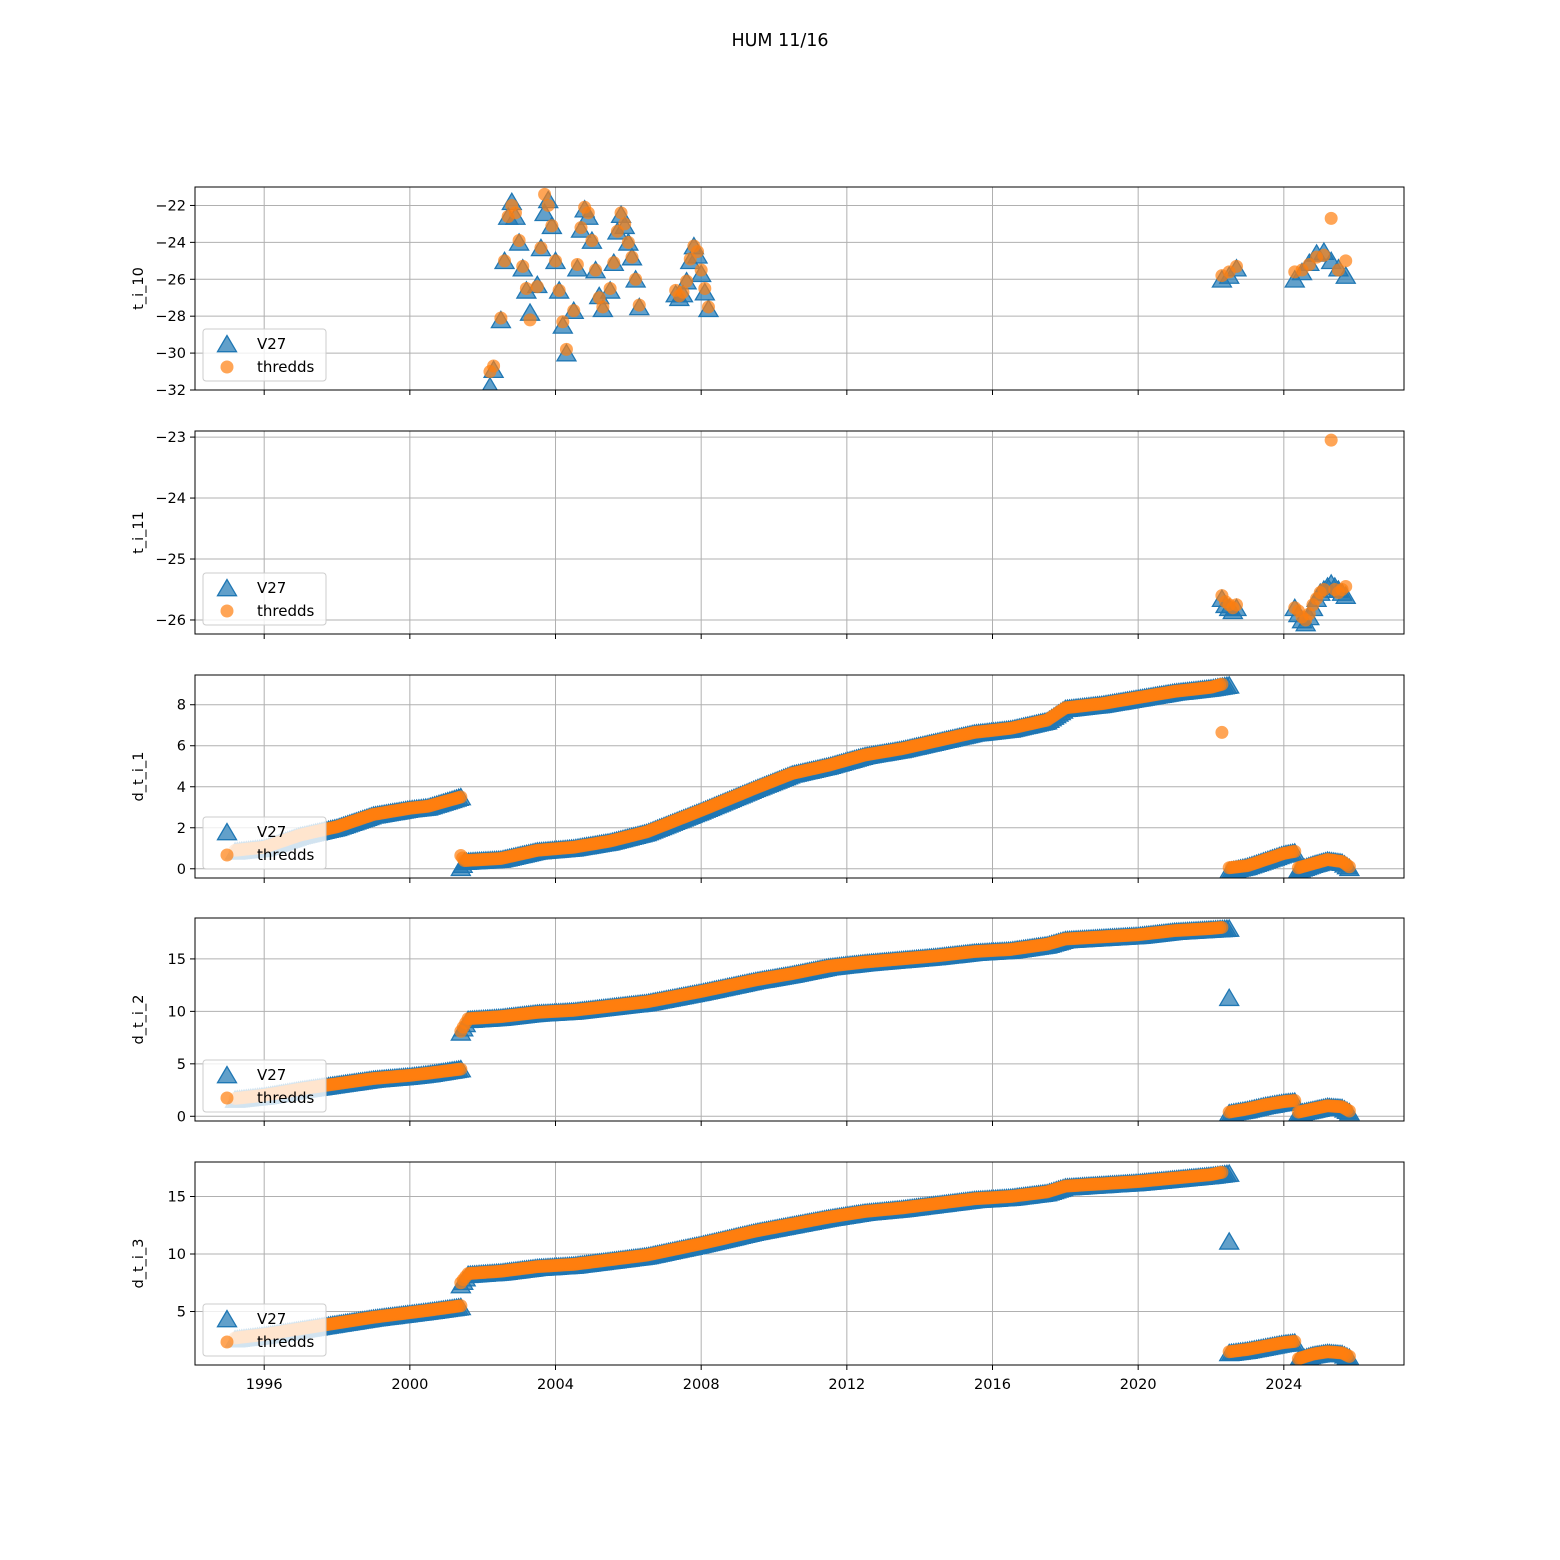  I want to click on y-tick-label: 8, so click(181, 706).